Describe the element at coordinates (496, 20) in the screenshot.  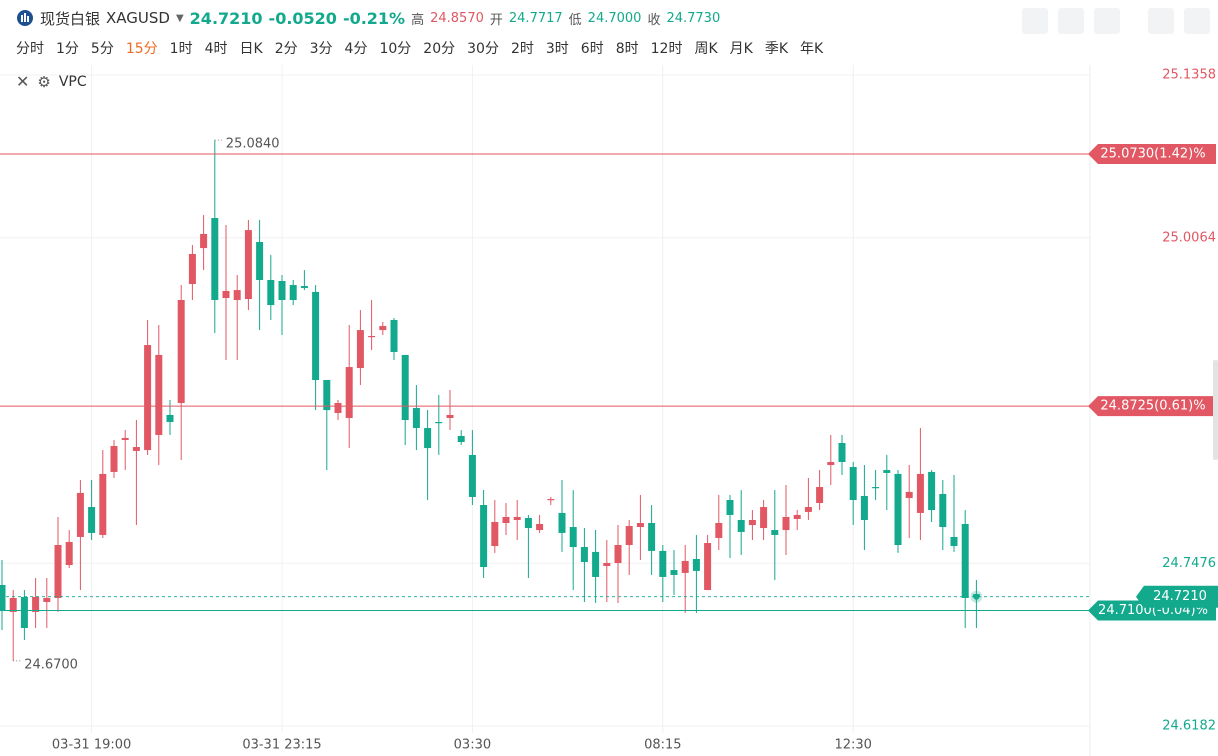
I see `open-label: 开` at that location.